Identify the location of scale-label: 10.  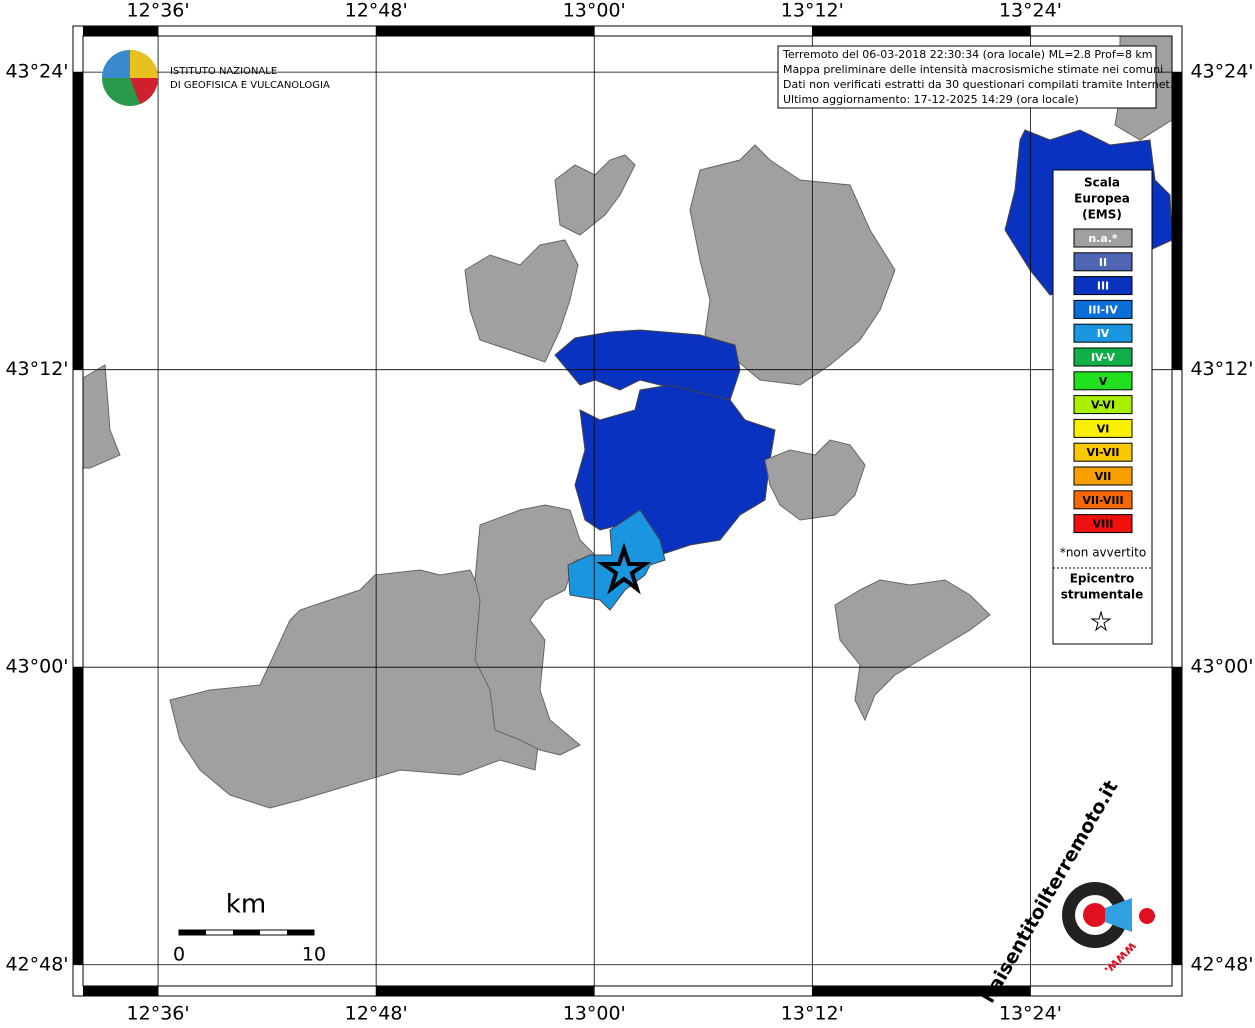
(314, 955).